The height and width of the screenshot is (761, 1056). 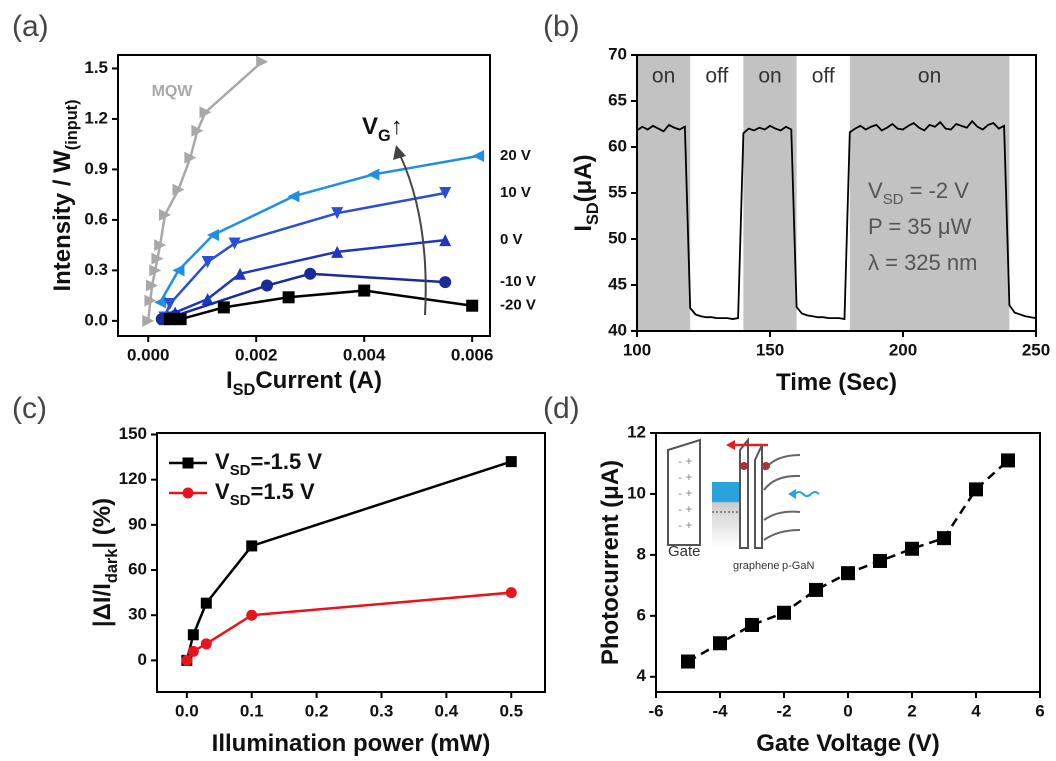 What do you see at coordinates (96, 319) in the screenshot?
I see `y-tick-label: 0.0` at bounding box center [96, 319].